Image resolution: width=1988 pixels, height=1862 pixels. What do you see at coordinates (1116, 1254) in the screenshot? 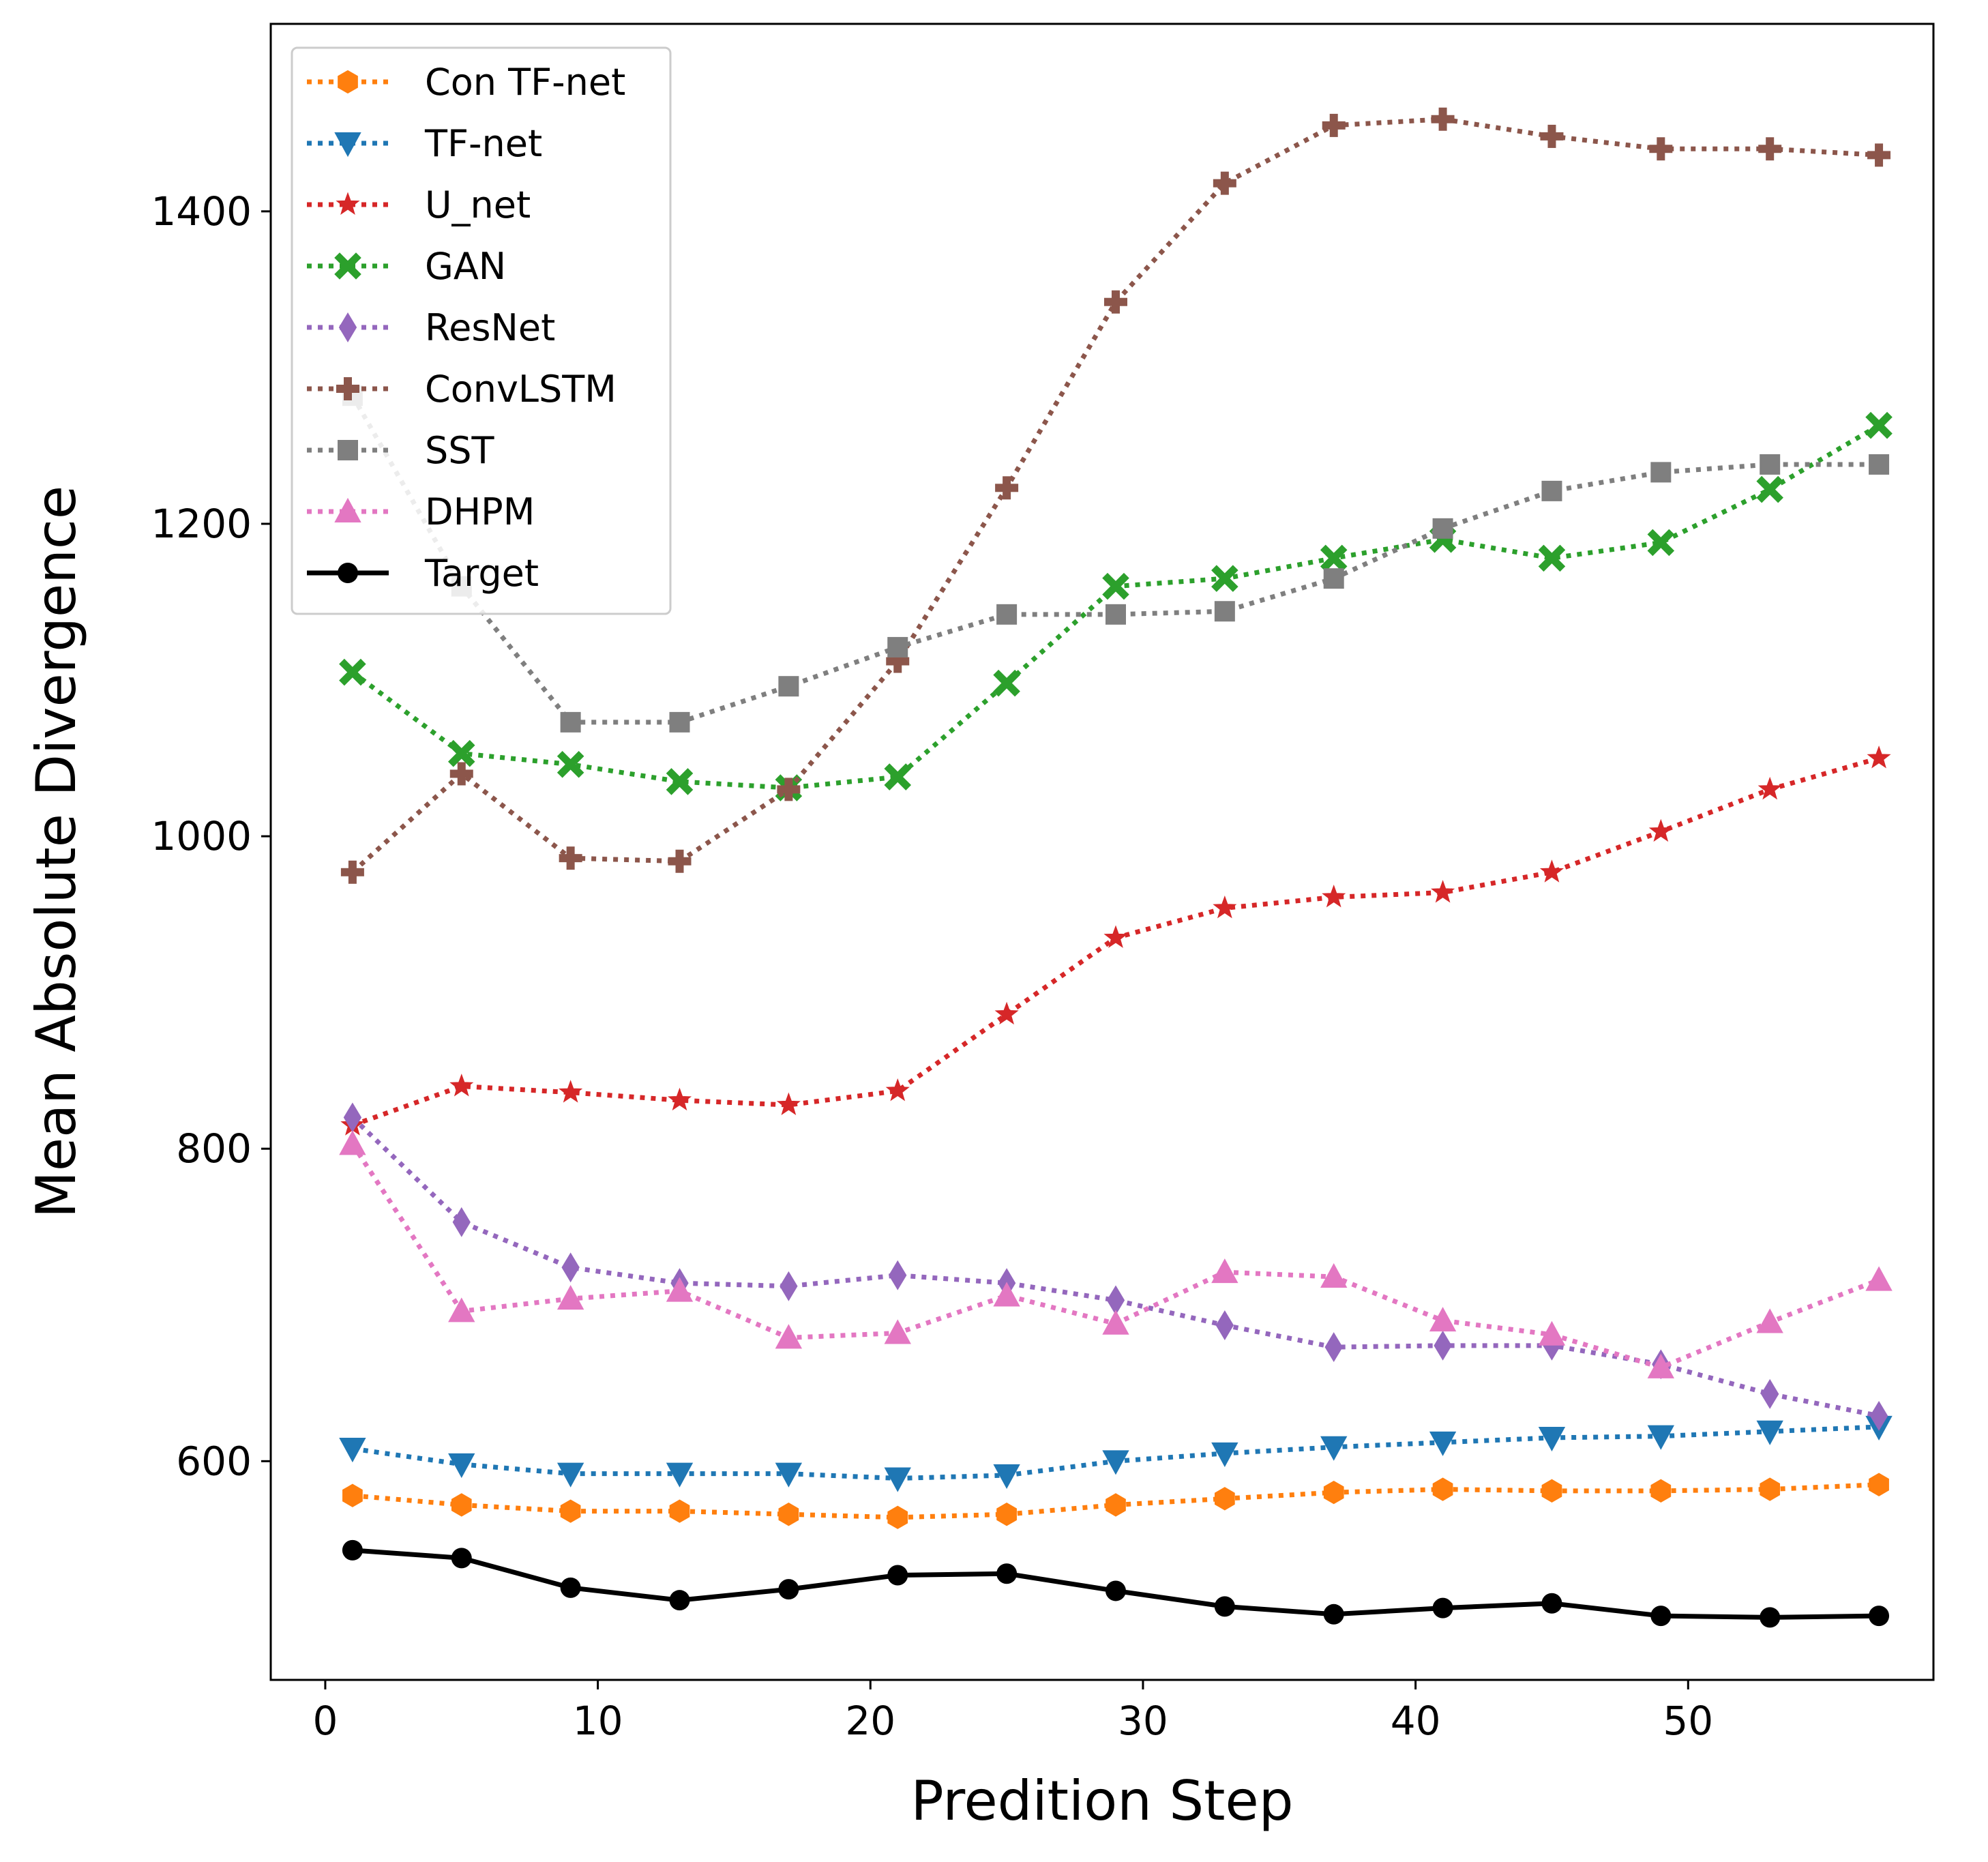
I see `series-dhpm` at bounding box center [1116, 1254].